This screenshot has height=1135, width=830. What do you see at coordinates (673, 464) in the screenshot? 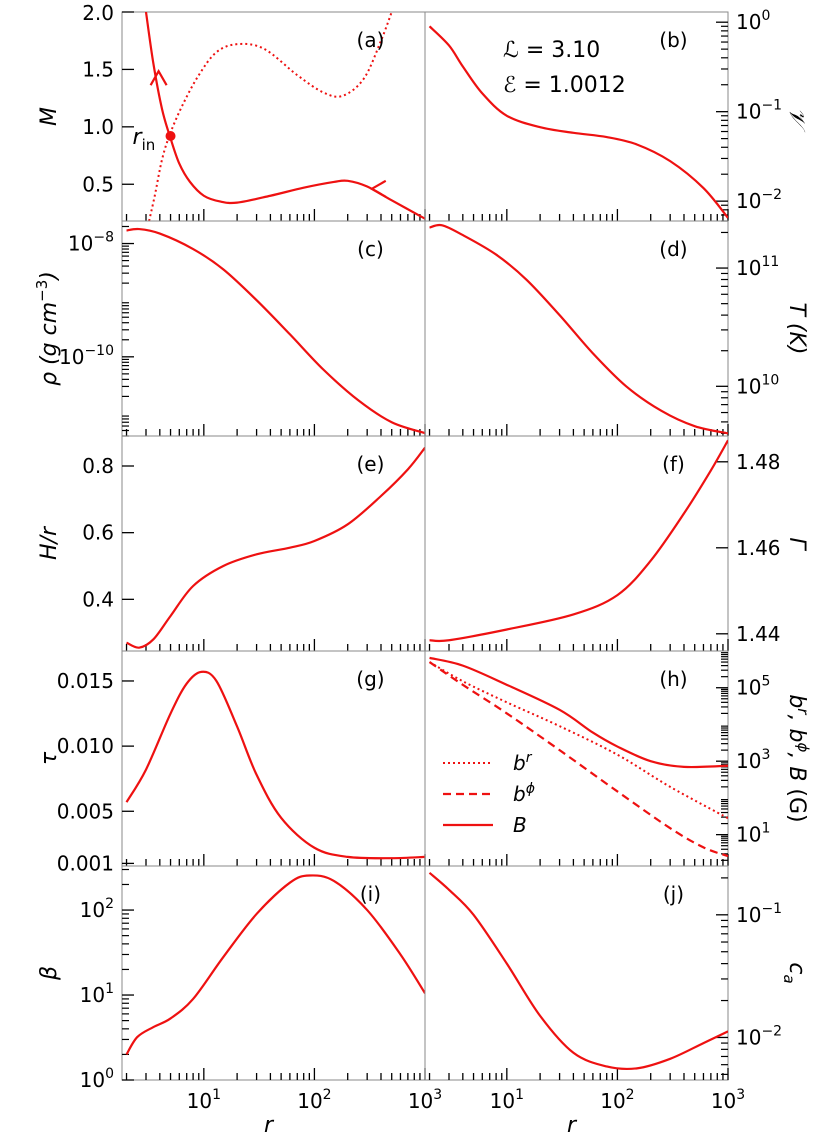
I see `panel-label: (f)` at bounding box center [673, 464].